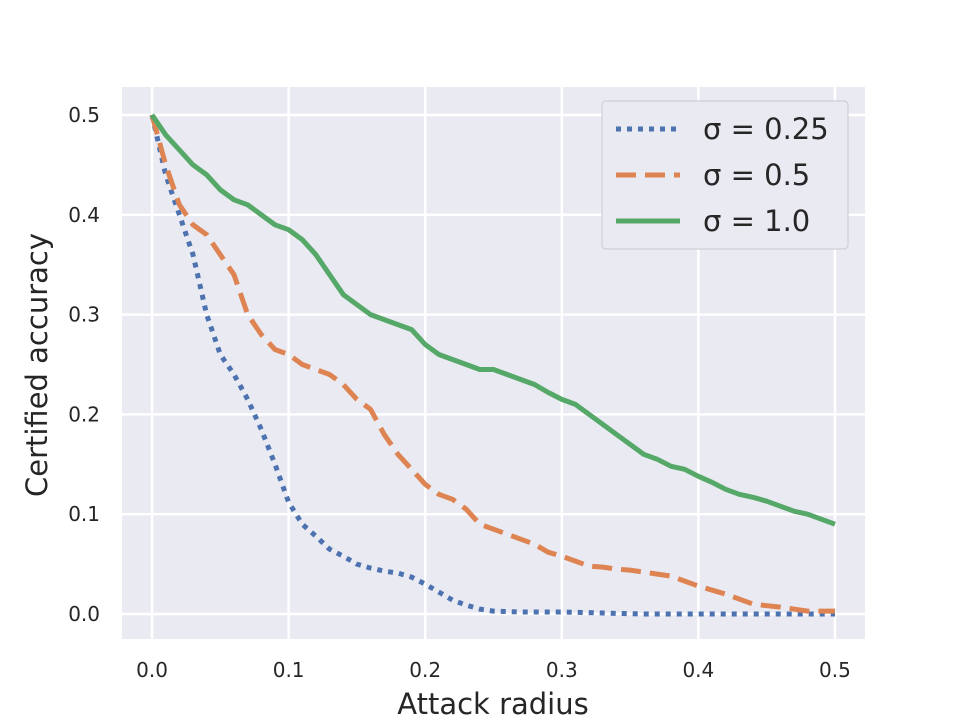  I want to click on y-tick-label: 0.4, so click(84, 215).